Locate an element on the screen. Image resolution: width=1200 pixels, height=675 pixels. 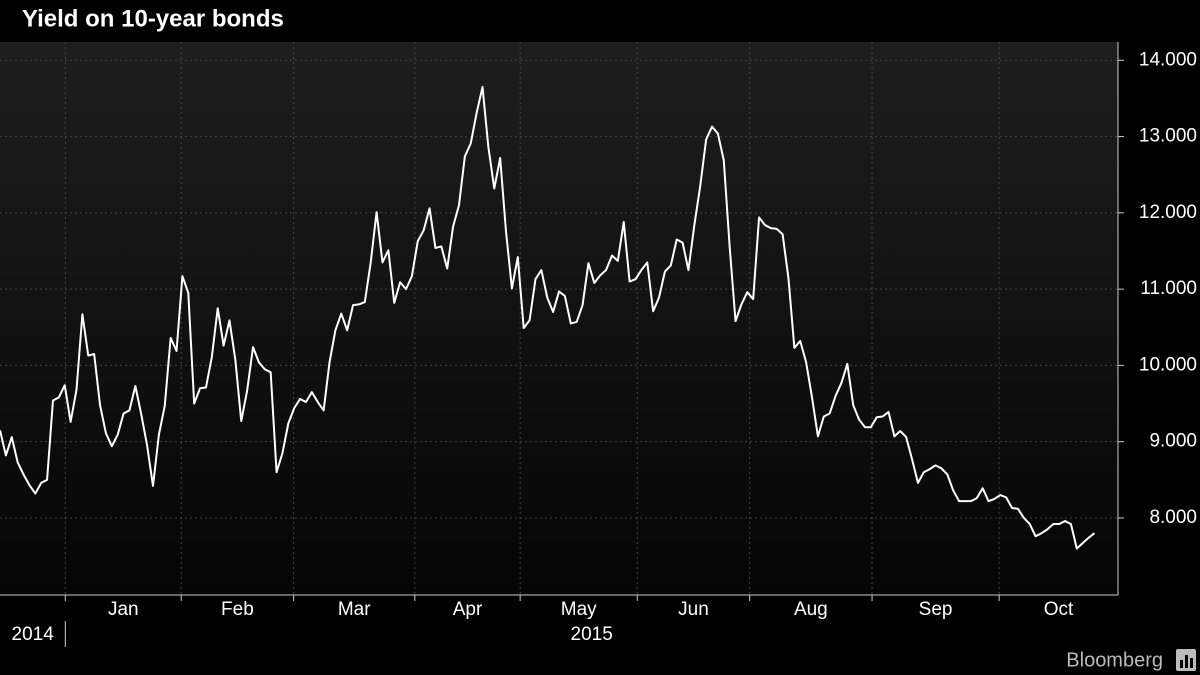
x-tick-label: Oct is located at coordinates (1059, 609).